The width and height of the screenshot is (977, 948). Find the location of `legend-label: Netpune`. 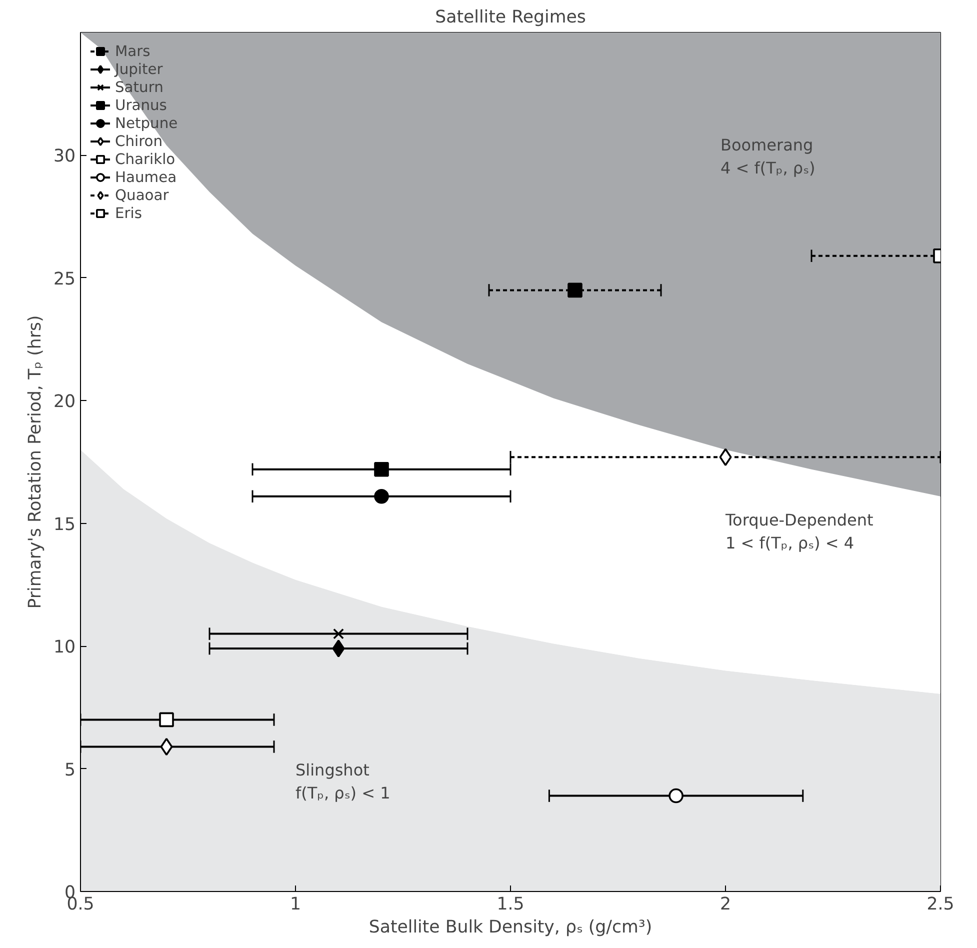

legend-label: Netpune is located at coordinates (146, 123).